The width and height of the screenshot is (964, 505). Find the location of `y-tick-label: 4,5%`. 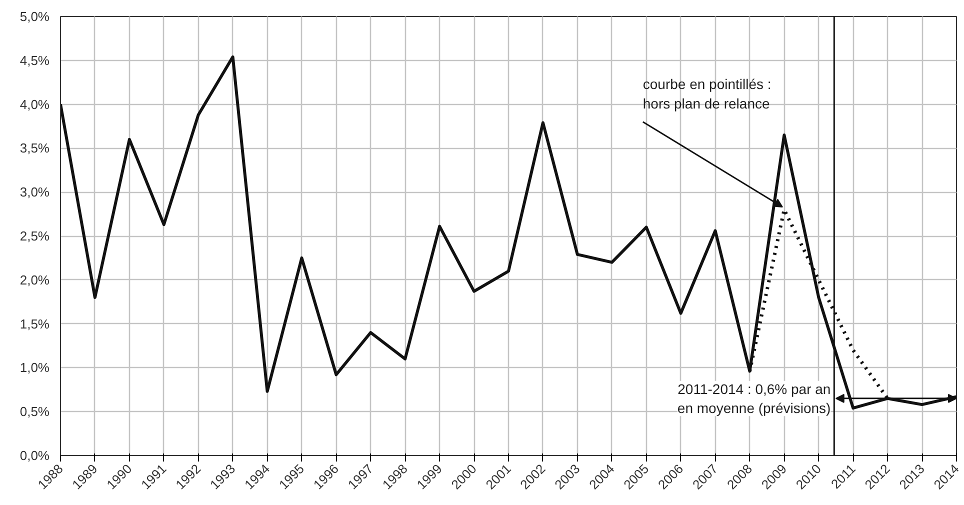

y-tick-label: 4,5% is located at coordinates (35, 60).